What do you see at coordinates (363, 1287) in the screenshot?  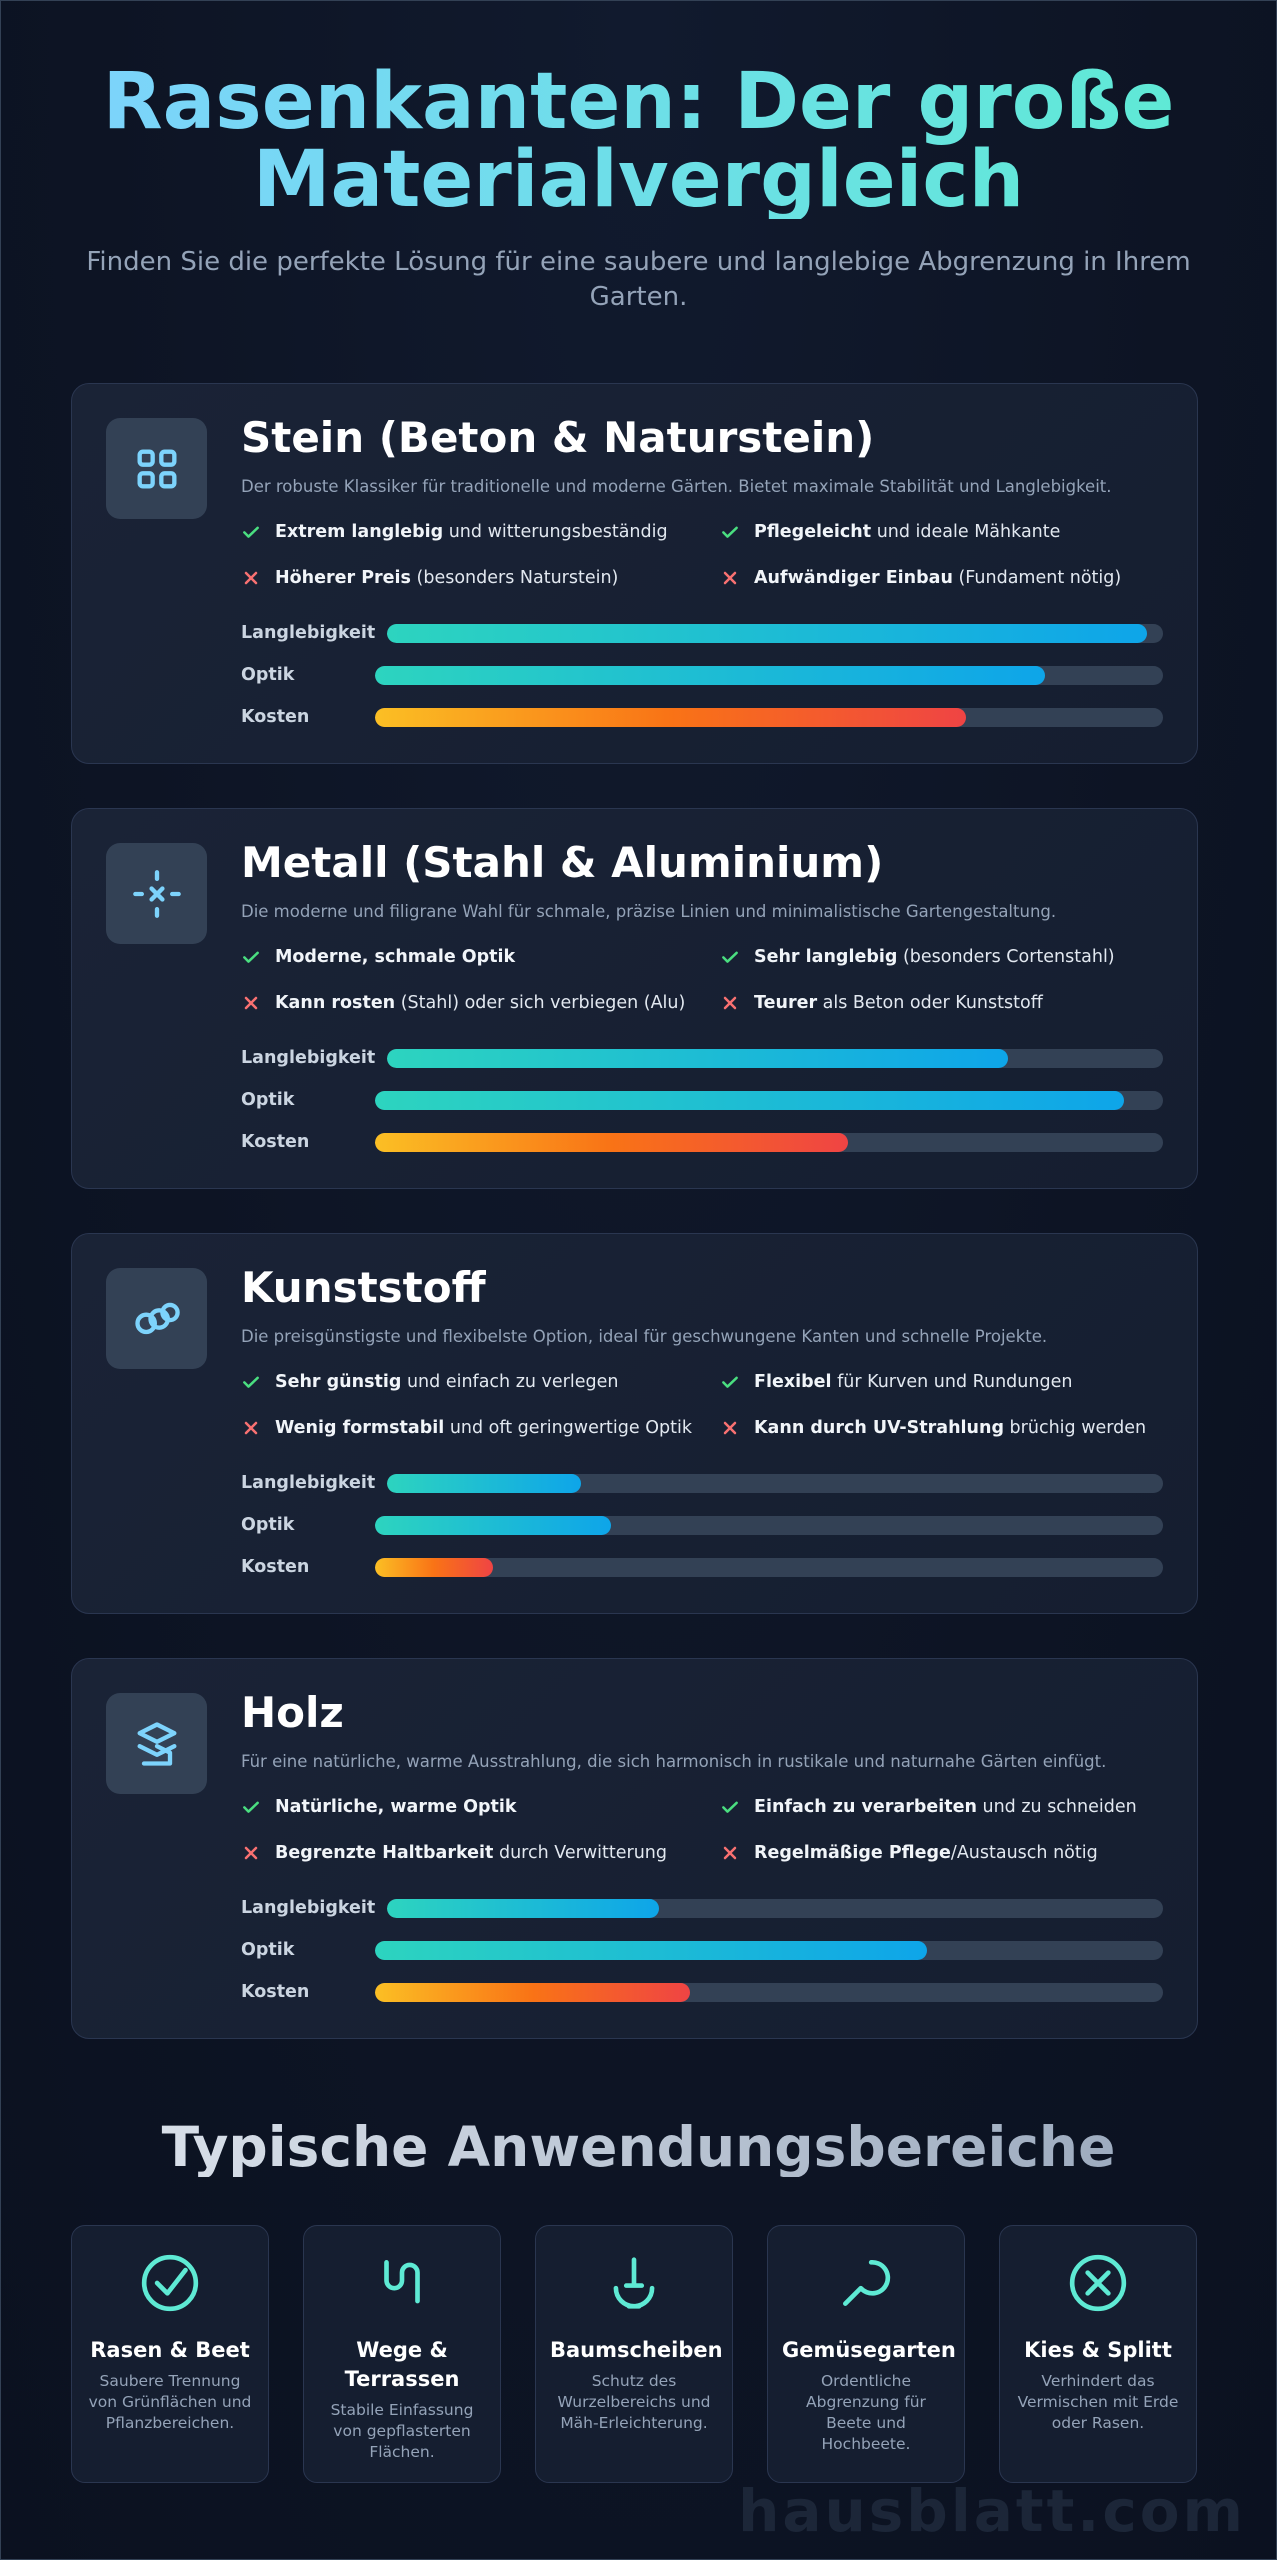 I see `material-title: Kunststoff` at bounding box center [363, 1287].